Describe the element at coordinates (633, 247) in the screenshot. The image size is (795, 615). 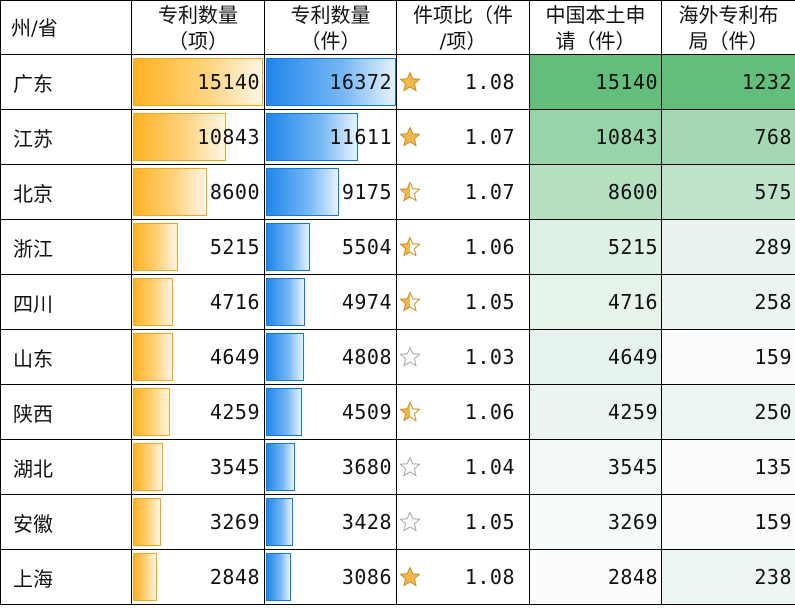
I see `domestic-value: 5215` at that location.